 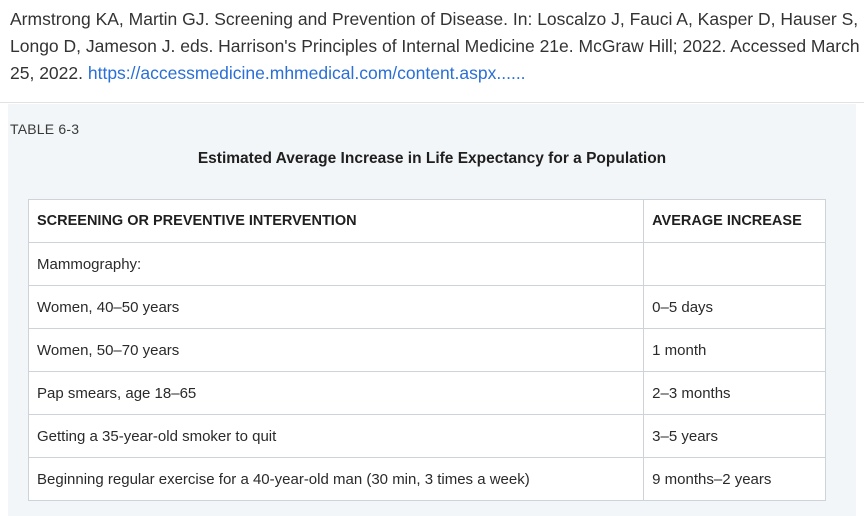 What do you see at coordinates (336, 436) in the screenshot?
I see `intervention-cell: Getting a 35-year-old smoker to quit` at bounding box center [336, 436].